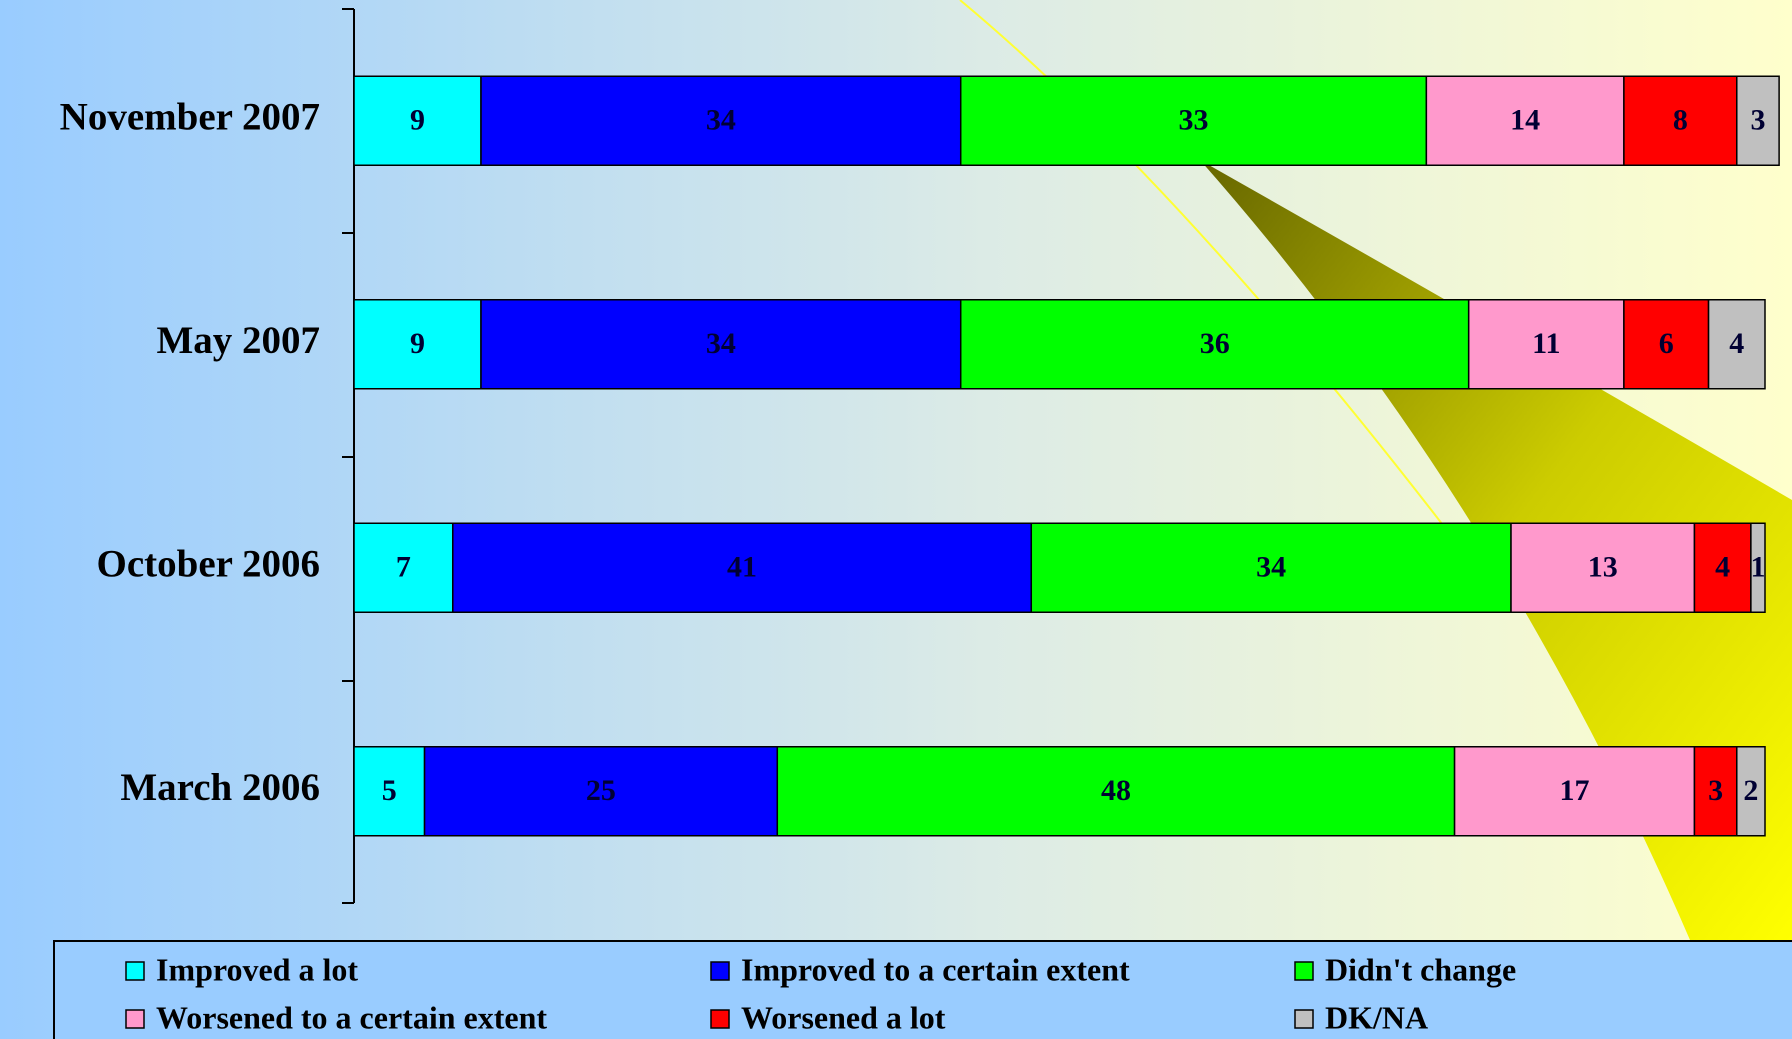 The image size is (1792, 1039). I want to click on value-label: 7, so click(403, 567).